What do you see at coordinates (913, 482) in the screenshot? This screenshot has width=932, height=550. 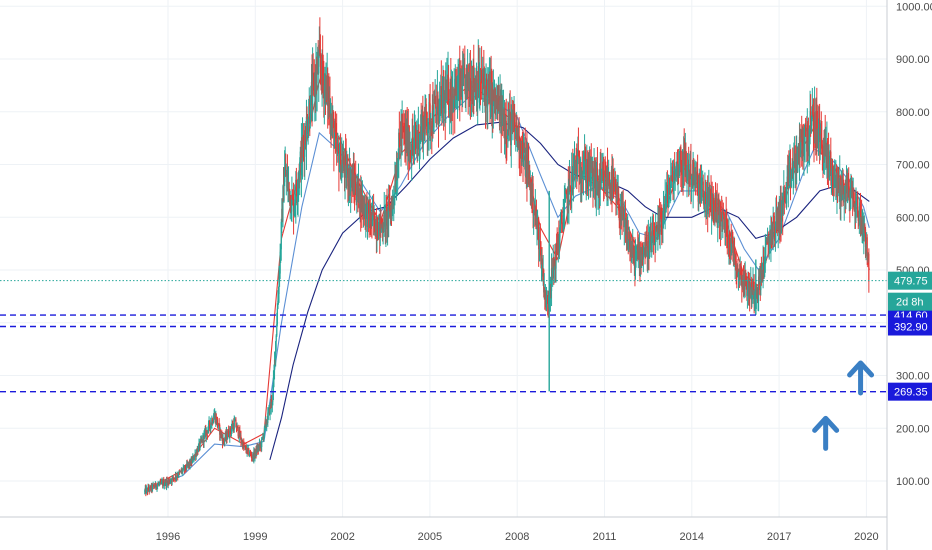 I see `y-tick-label: 100.00` at bounding box center [913, 482].